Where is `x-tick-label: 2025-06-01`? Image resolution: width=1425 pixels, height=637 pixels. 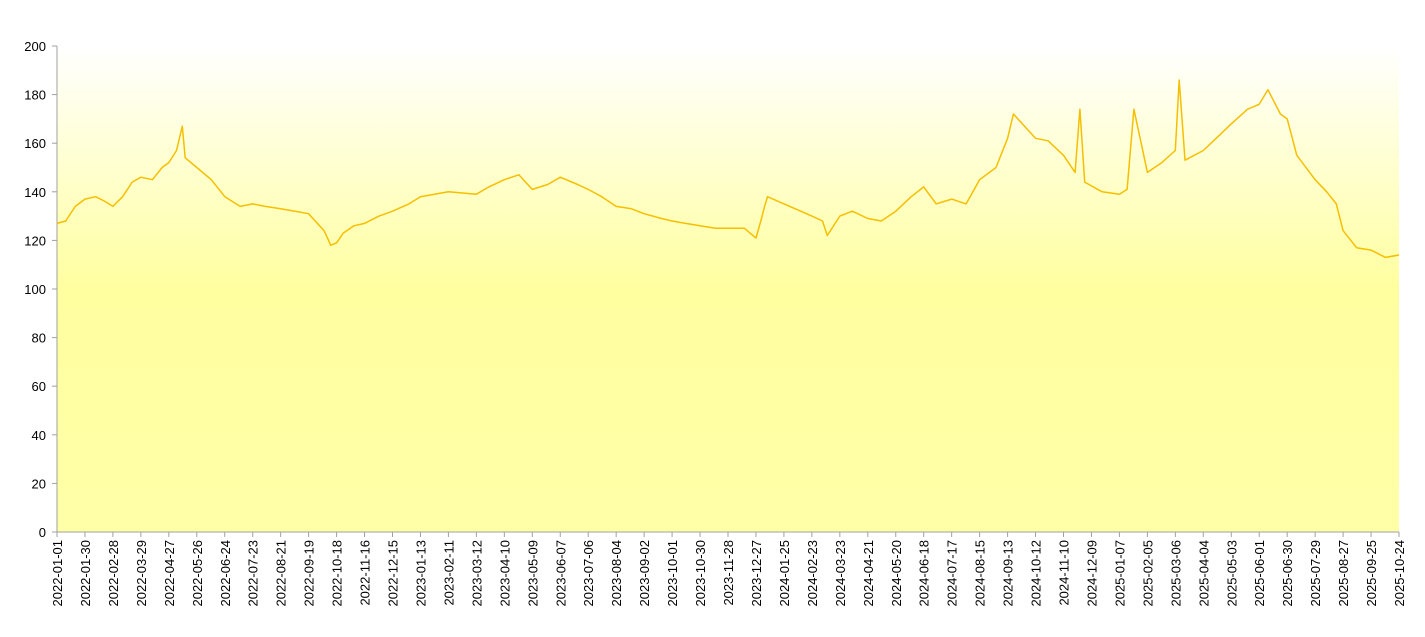 x-tick-label: 2025-06-01 is located at coordinates (1259, 573).